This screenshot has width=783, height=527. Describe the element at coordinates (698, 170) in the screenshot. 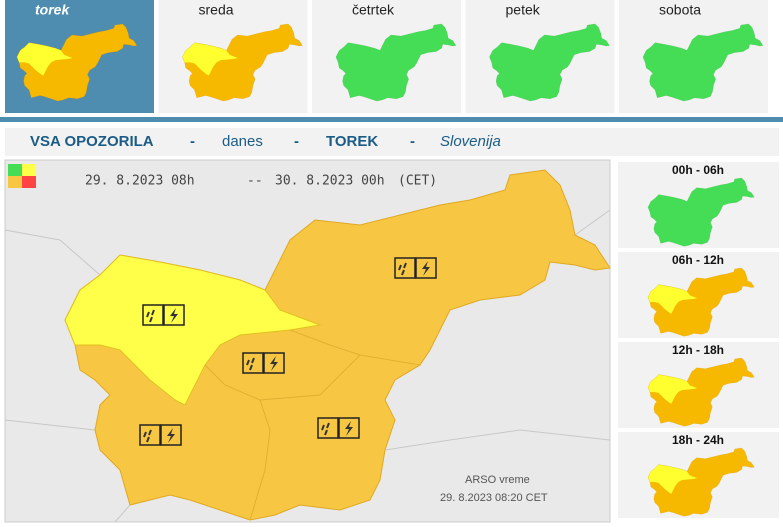

I see `period-label: 00h - 06h` at that location.